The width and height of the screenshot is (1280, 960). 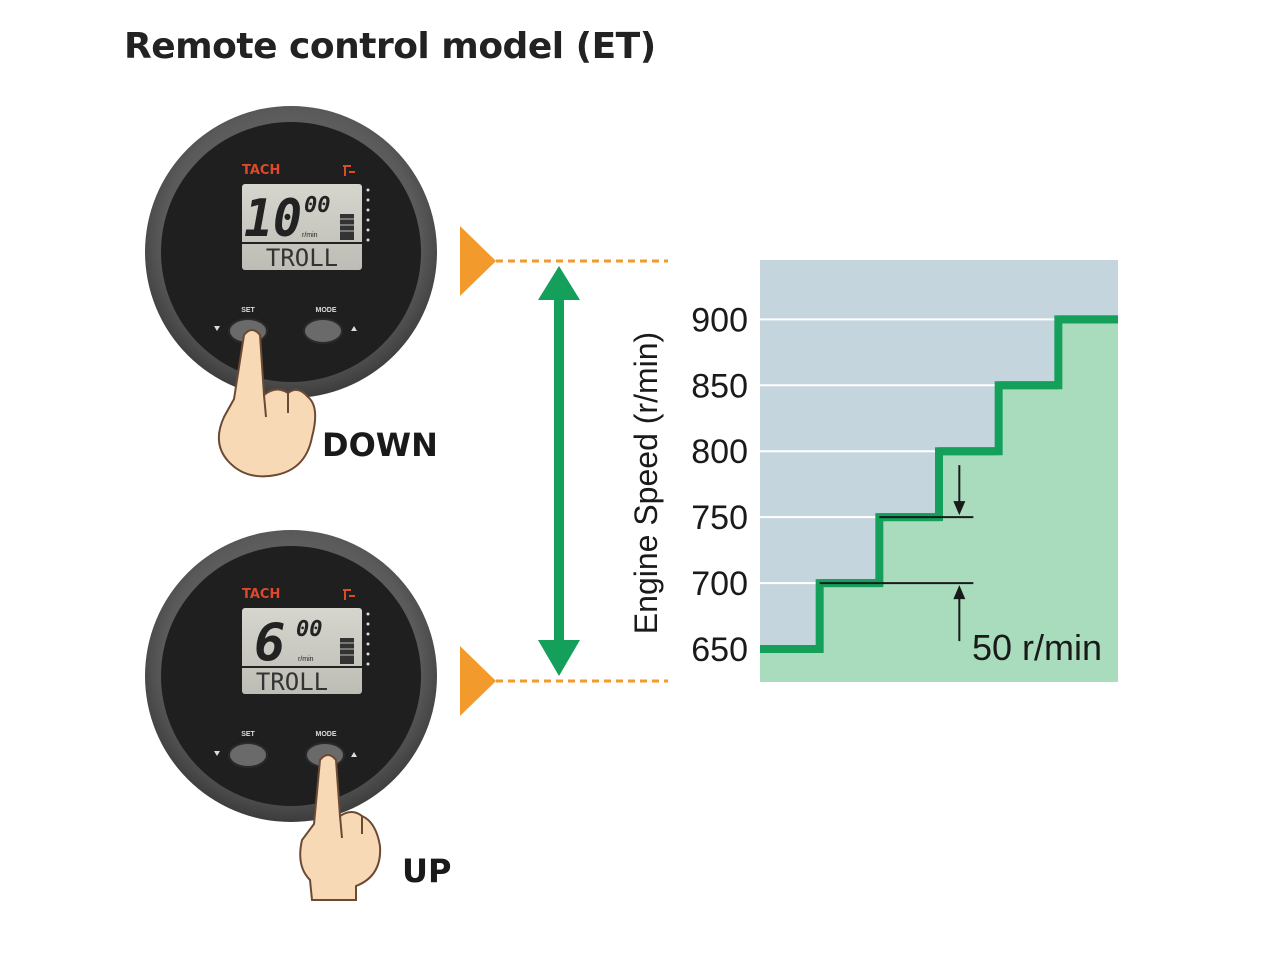 What do you see at coordinates (719, 452) in the screenshot?
I see `y-tick-label: 800` at bounding box center [719, 452].